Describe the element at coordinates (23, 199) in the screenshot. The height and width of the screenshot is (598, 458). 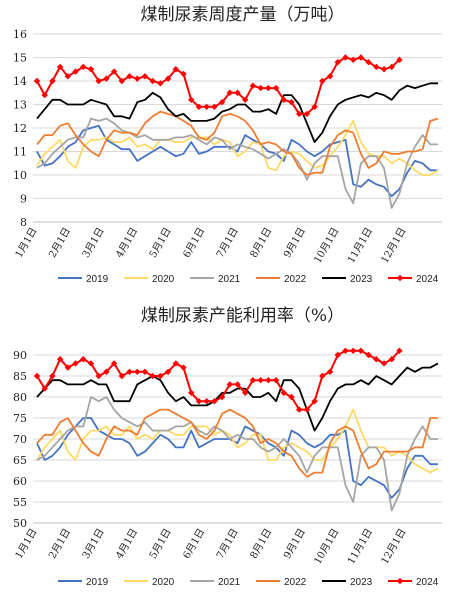
I see `y-tick-label: 9` at that location.